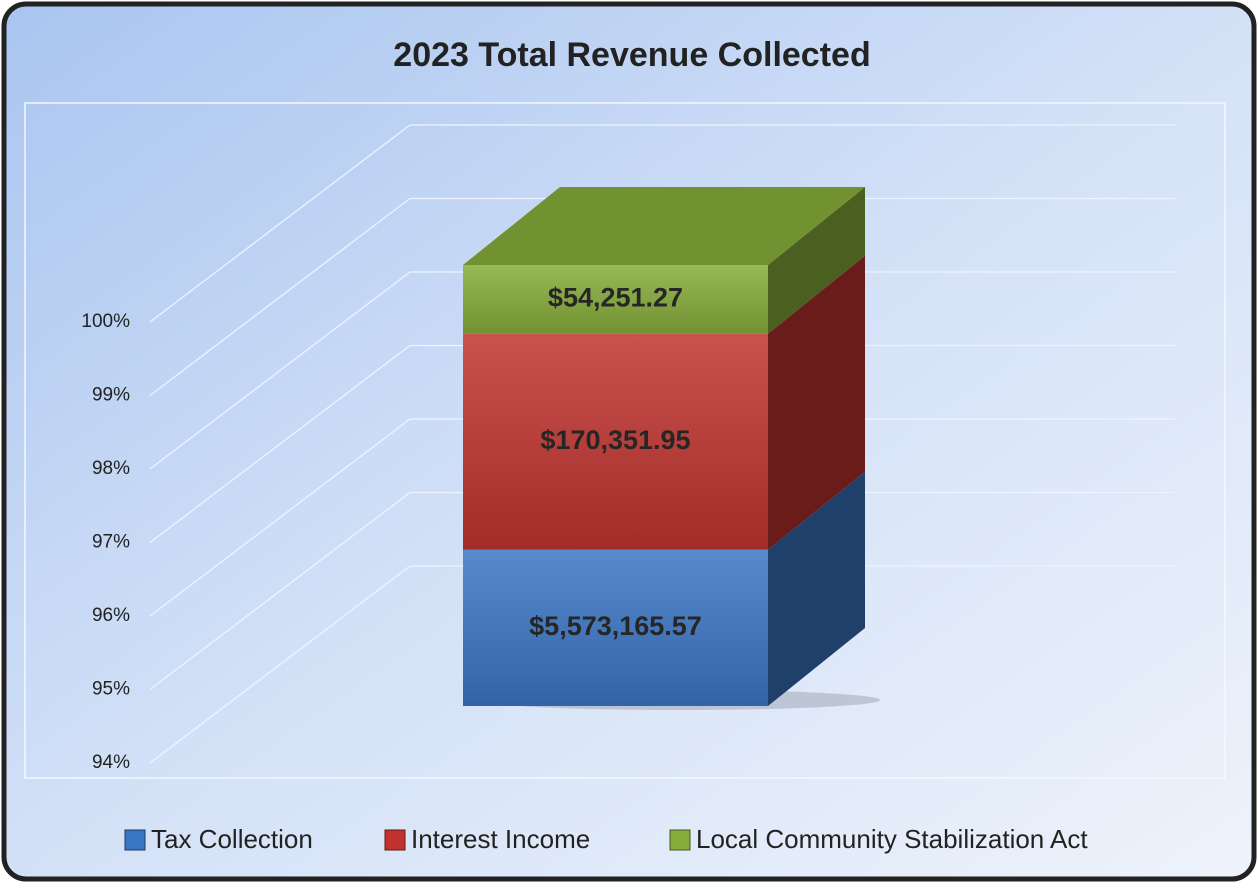 The width and height of the screenshot is (1258, 888). I want to click on y-tick-label: 99%, so click(111, 395).